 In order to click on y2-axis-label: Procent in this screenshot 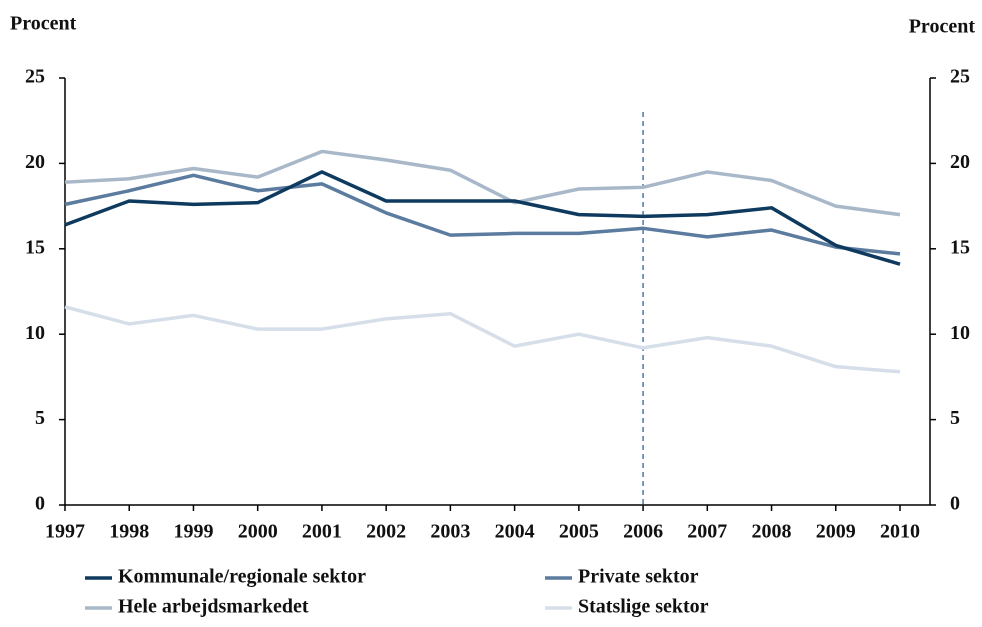, I will do `click(942, 27)`.